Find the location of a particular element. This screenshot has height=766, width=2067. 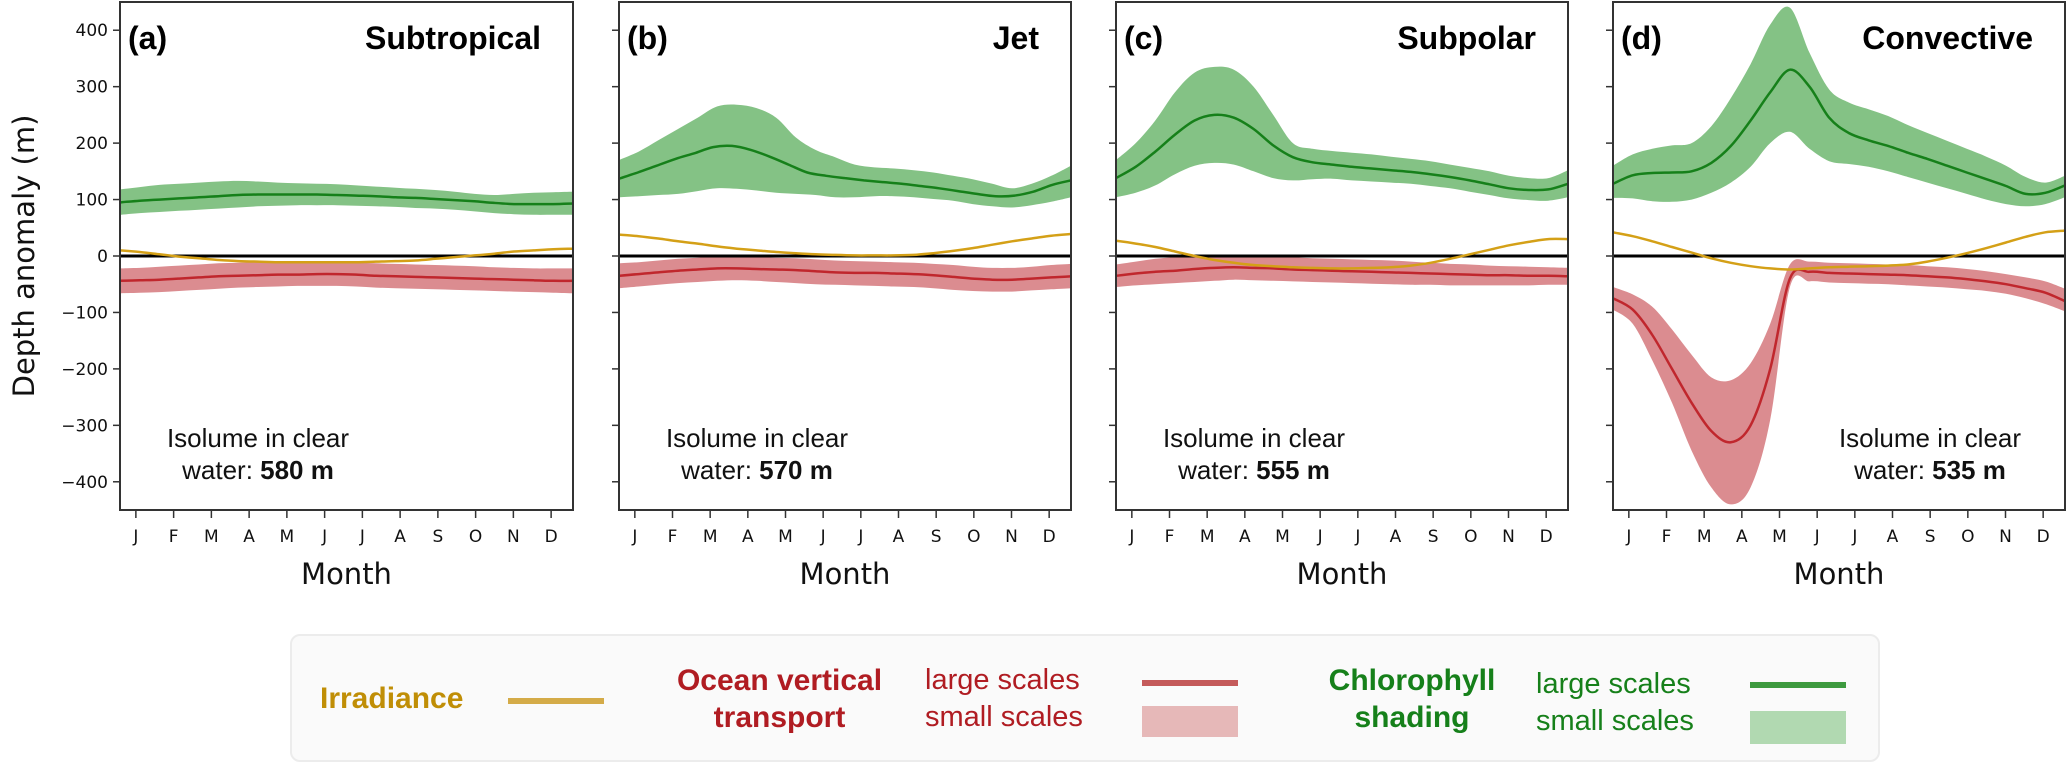

y-tick-label: 200 is located at coordinates (92, 144).